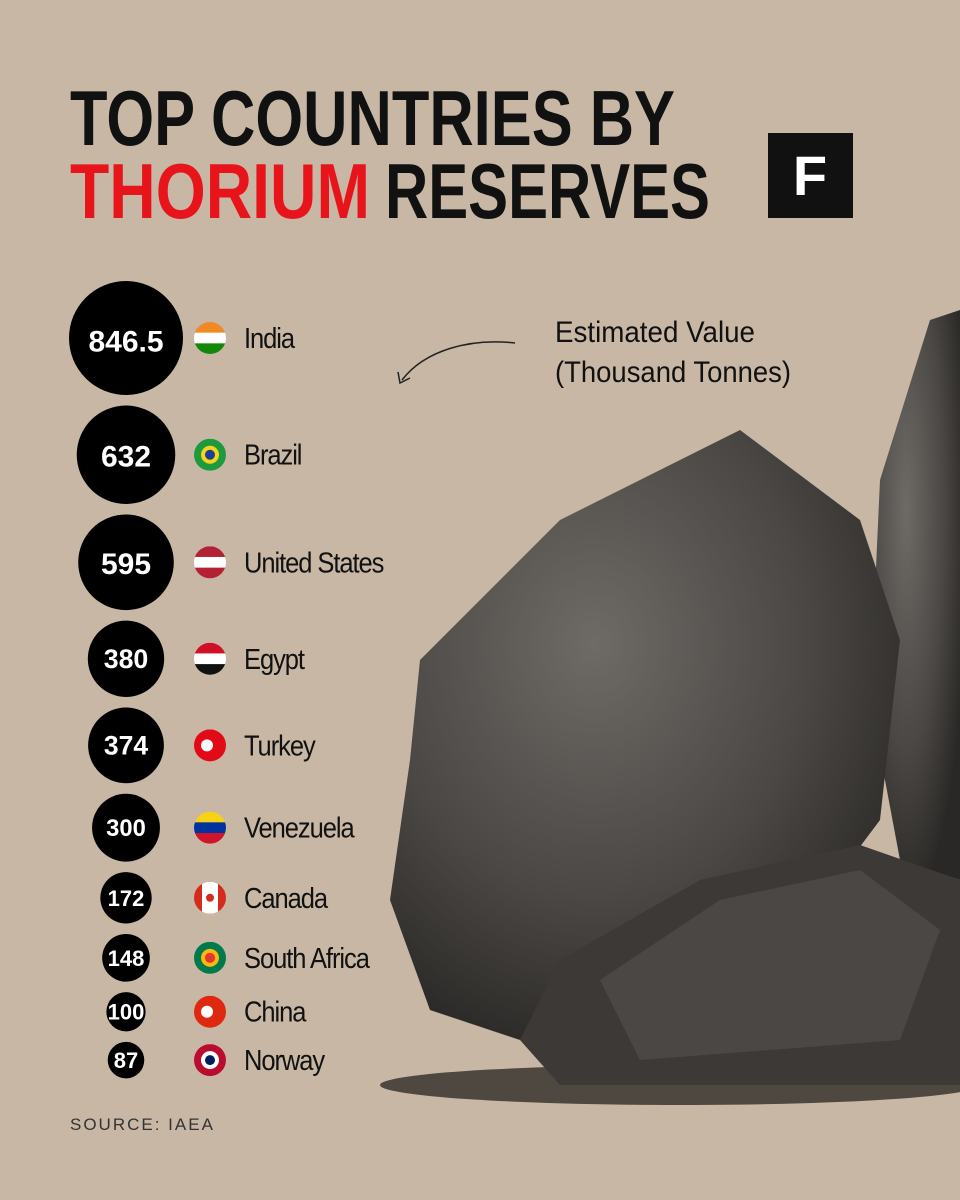  I want to click on value-label: 380, so click(126, 659).